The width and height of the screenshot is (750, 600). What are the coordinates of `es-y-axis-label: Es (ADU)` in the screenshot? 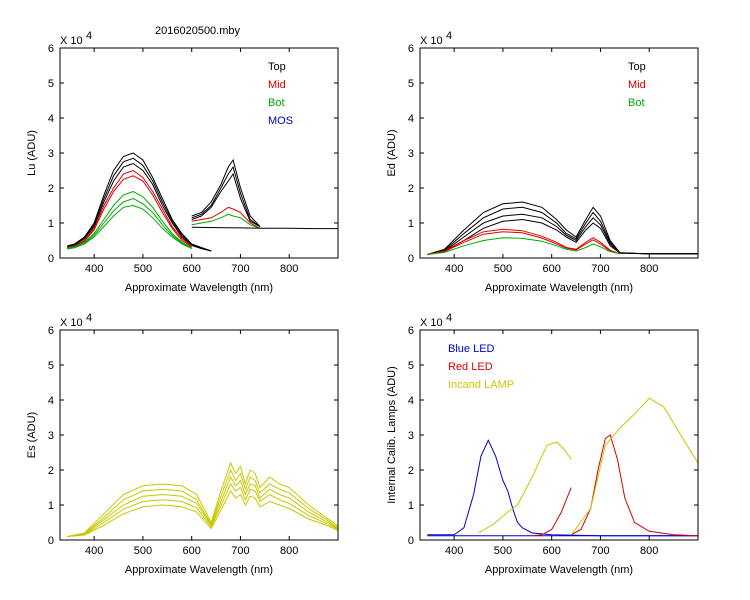 It's located at (32, 435).